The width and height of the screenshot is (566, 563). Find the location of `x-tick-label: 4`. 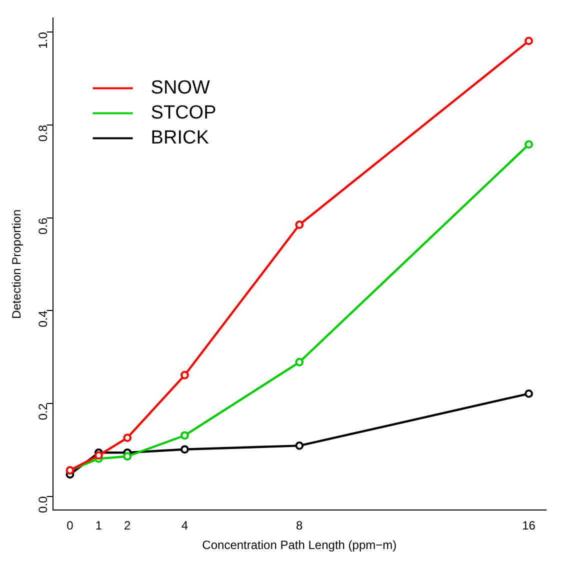

x-tick-label: 4 is located at coordinates (184, 525).